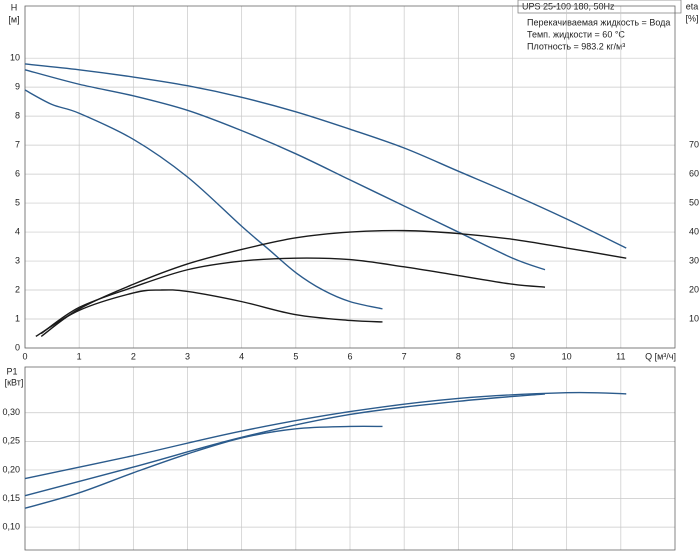  What do you see at coordinates (576, 46) in the screenshot?
I see `annotation: Плотность = 983.2 кг/м³` at bounding box center [576, 46].